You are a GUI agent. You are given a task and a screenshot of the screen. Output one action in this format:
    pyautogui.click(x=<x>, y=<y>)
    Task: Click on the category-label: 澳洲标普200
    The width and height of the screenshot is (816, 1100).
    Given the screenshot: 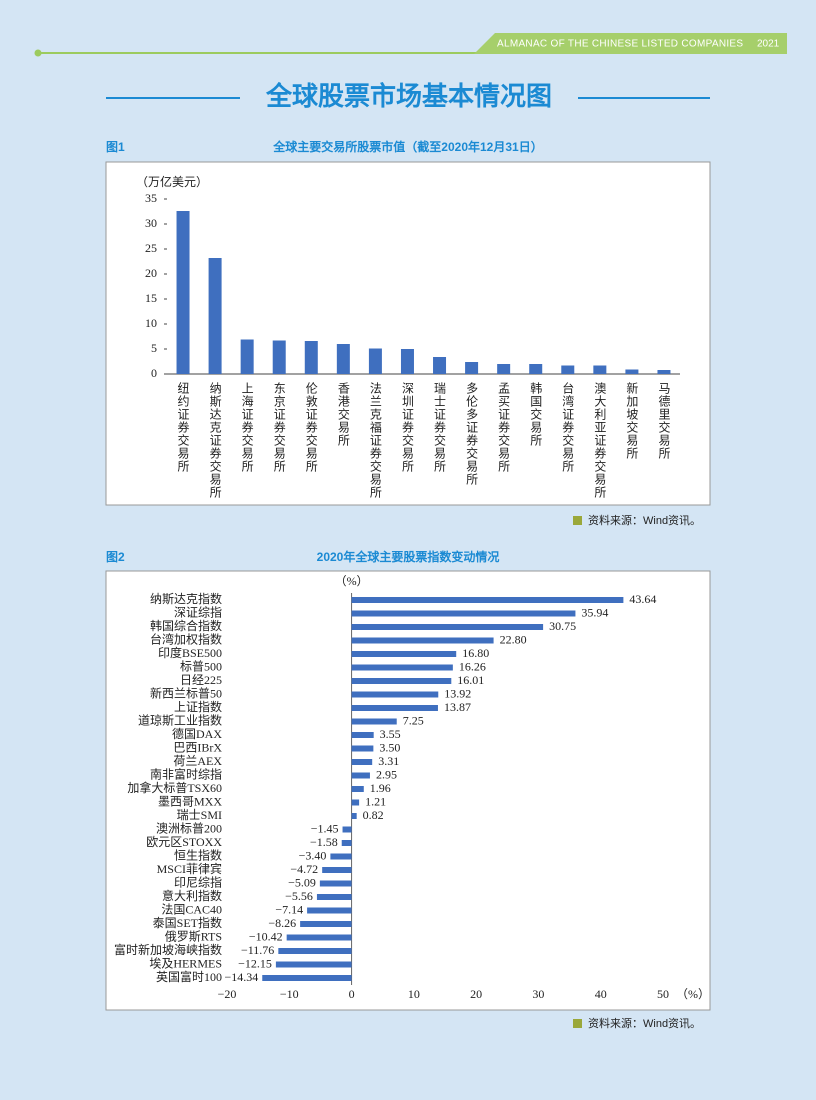 What is the action you would take?
    pyautogui.click(x=189, y=828)
    